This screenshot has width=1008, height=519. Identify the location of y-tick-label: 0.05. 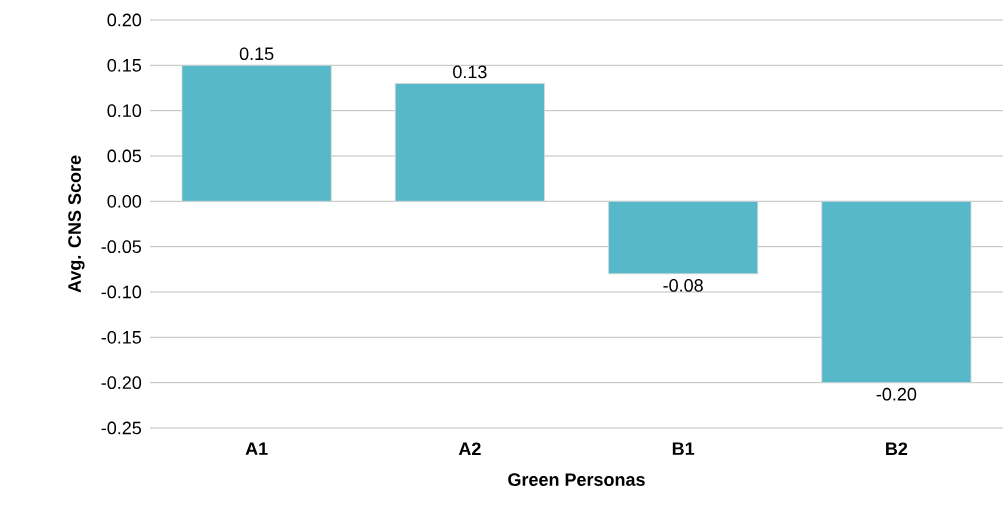
(124, 156).